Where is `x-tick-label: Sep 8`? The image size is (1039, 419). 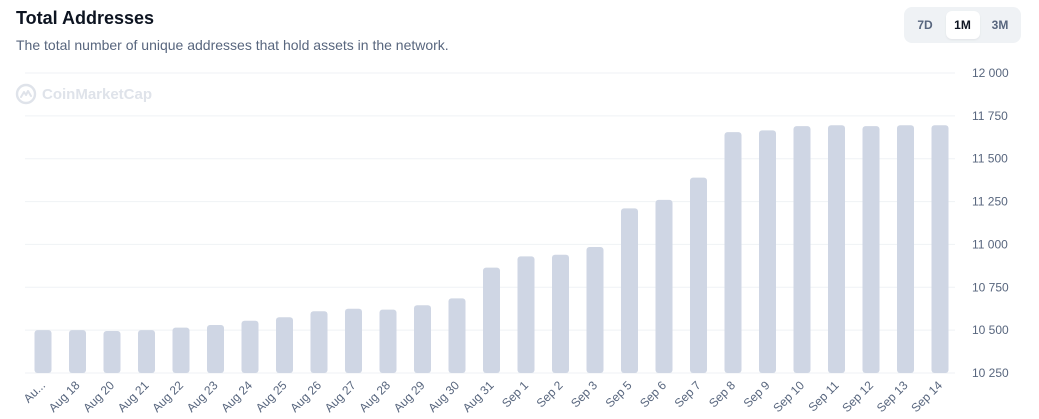
x-tick-label: Sep 8 is located at coordinates (722, 394).